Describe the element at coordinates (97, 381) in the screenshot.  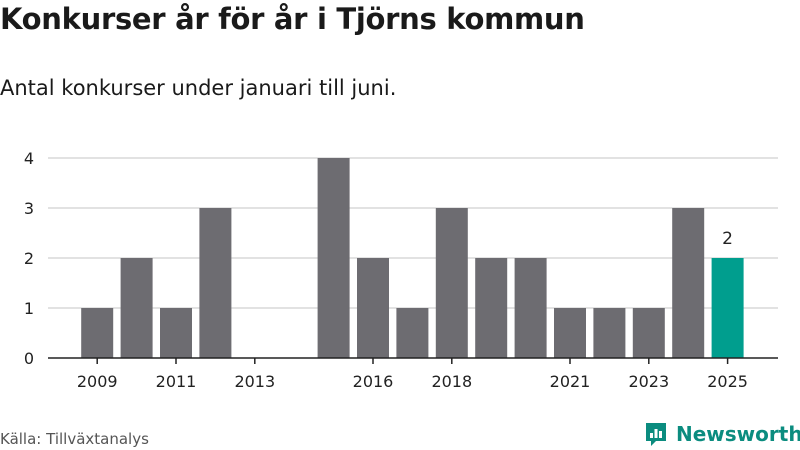
I see `x-tick-label: 2009` at that location.